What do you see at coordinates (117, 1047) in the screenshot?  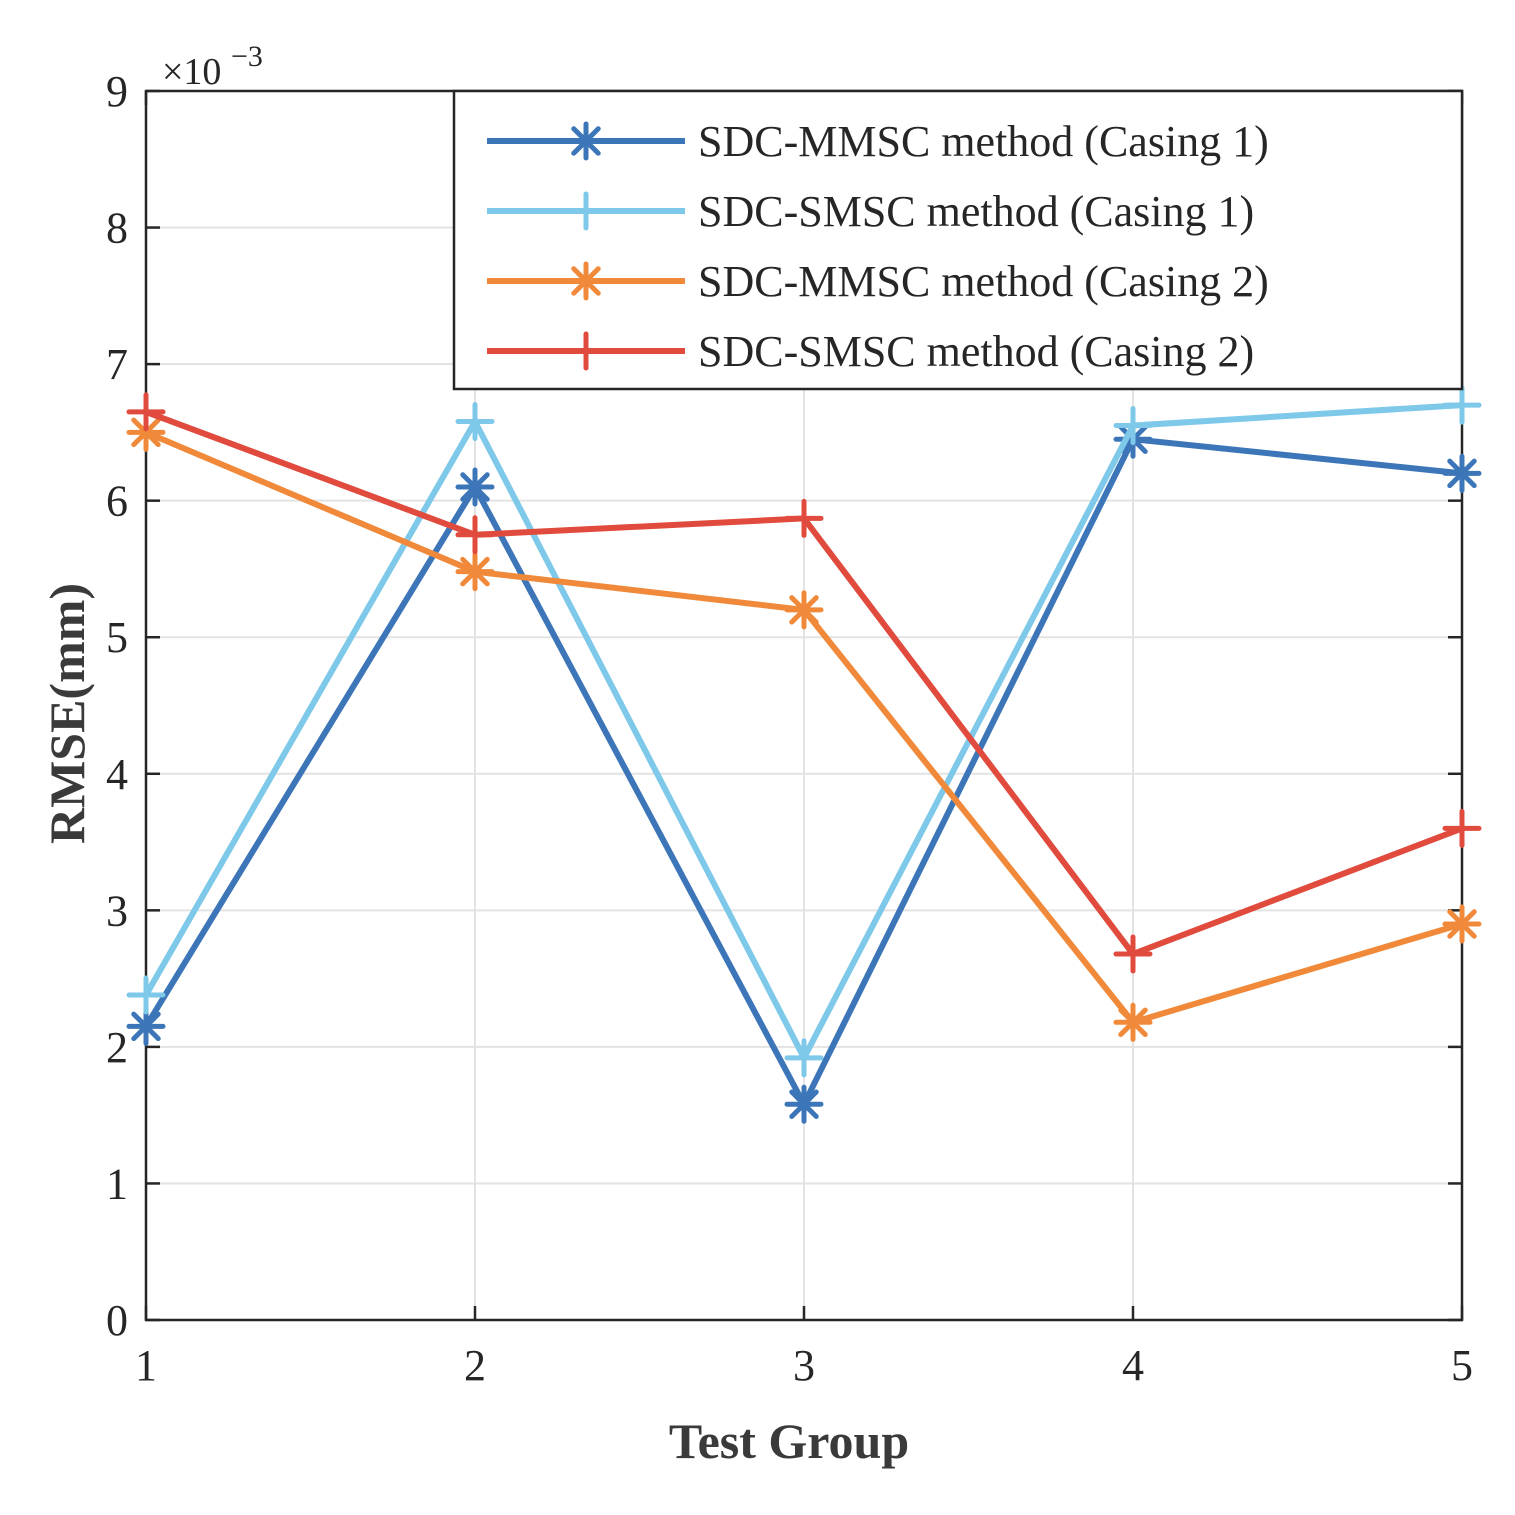 I see `y-tick-label: 2` at bounding box center [117, 1047].